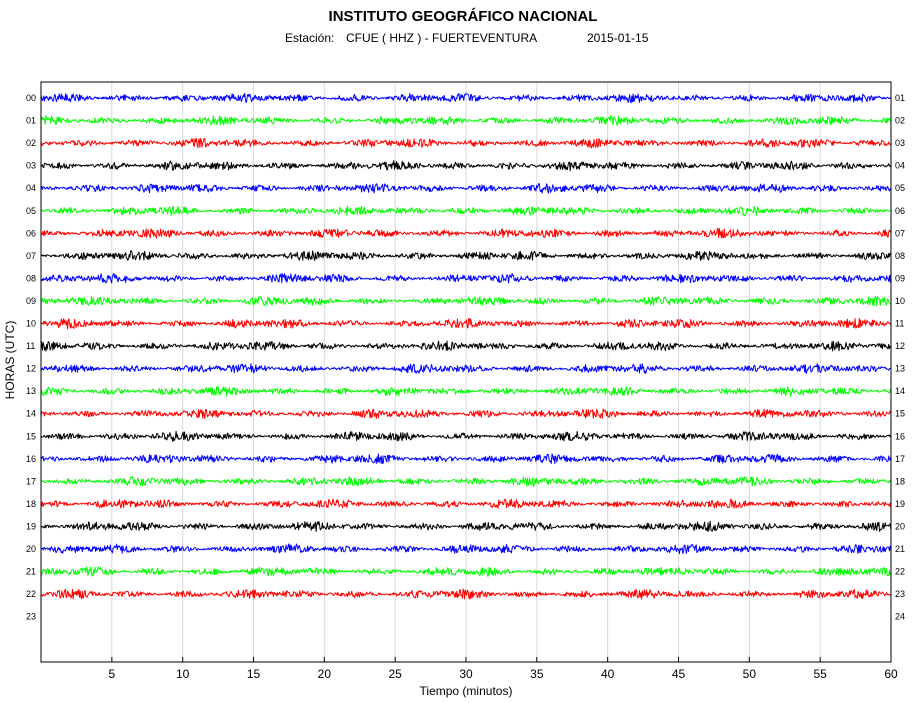  I want to click on x-axis-label: Tiempo (minutos), so click(466, 691).